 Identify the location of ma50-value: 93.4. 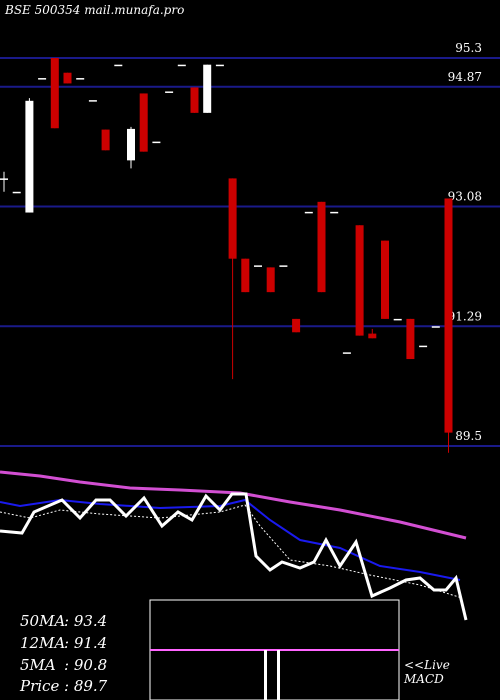
(90, 621).